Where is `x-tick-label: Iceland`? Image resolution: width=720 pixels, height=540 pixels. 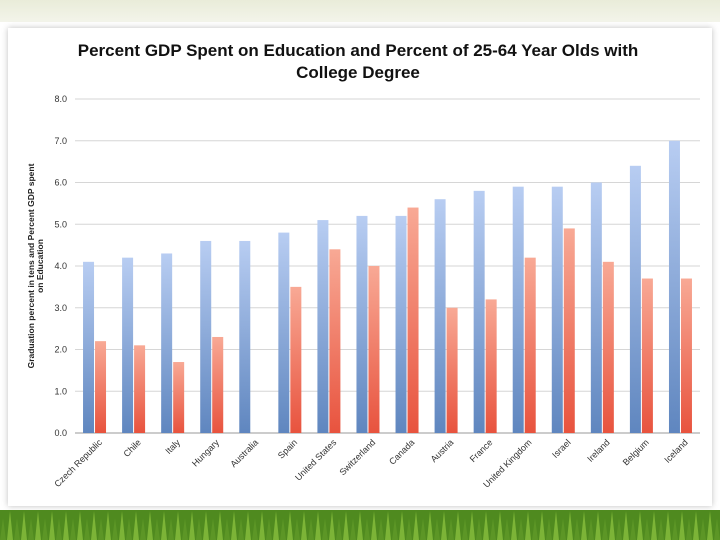 x-tick-label: Iceland is located at coordinates (676, 451).